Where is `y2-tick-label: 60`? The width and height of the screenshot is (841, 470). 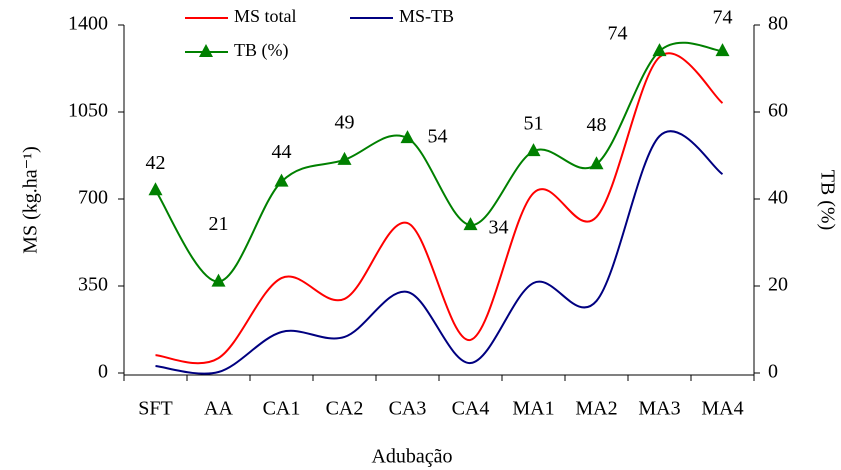 y2-tick-label: 60 is located at coordinates (778, 111).